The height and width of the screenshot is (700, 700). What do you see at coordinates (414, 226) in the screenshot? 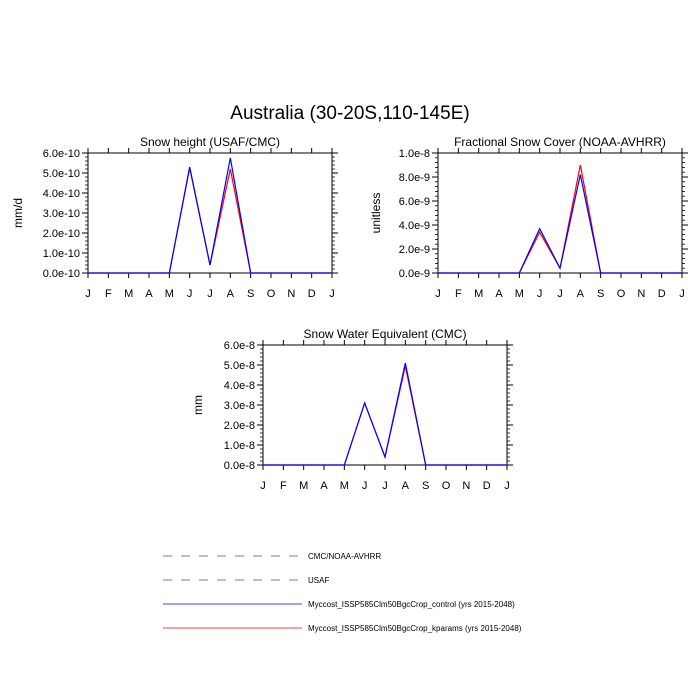
I see `y-tick-label: 4.0e-9` at bounding box center [414, 226].